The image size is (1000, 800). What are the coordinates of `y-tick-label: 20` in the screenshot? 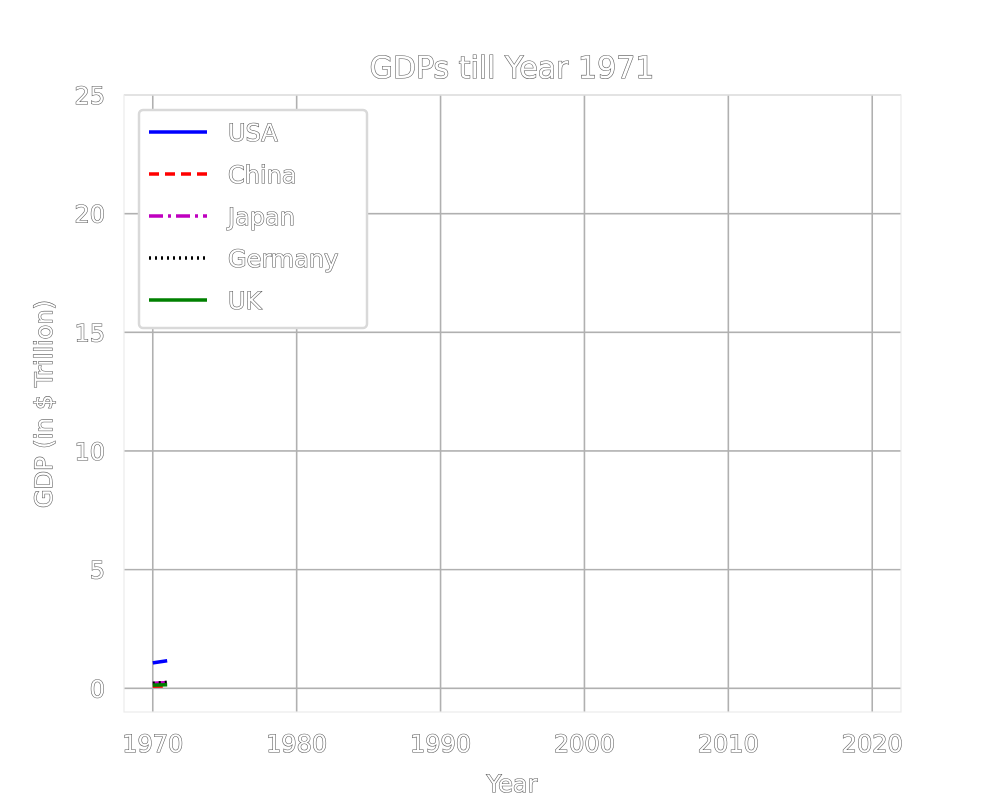 It's located at (89, 215).